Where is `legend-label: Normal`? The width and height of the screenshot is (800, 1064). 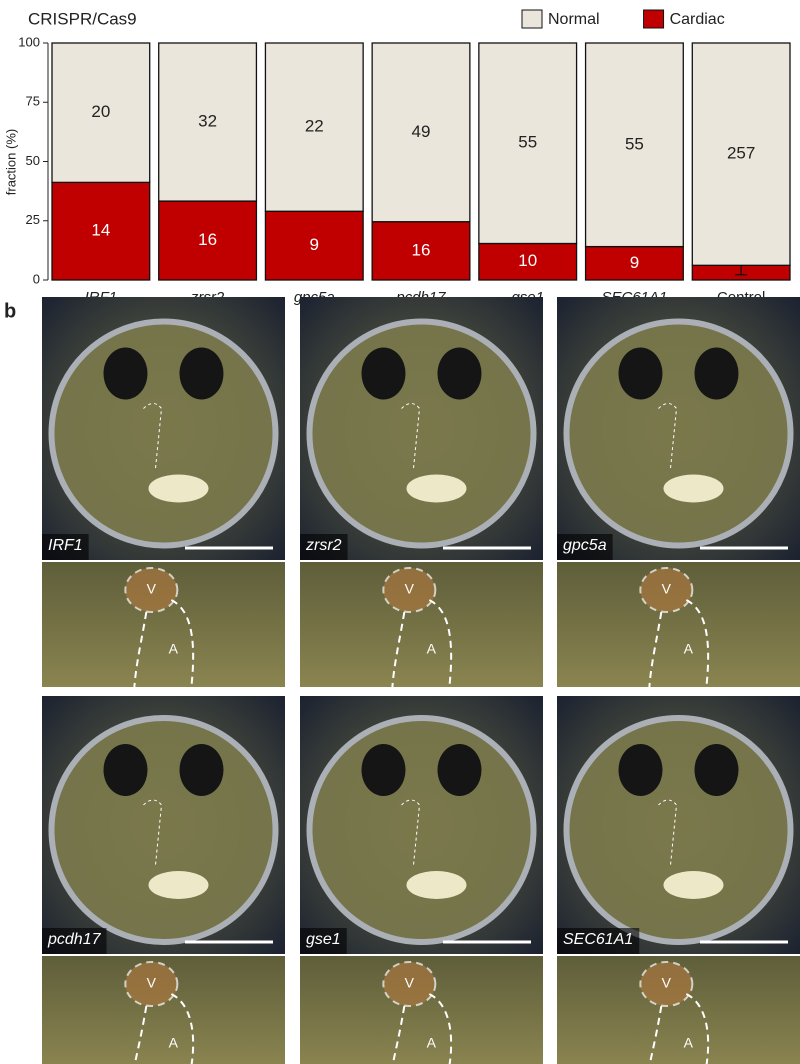
legend-label: Normal is located at coordinates (574, 19).